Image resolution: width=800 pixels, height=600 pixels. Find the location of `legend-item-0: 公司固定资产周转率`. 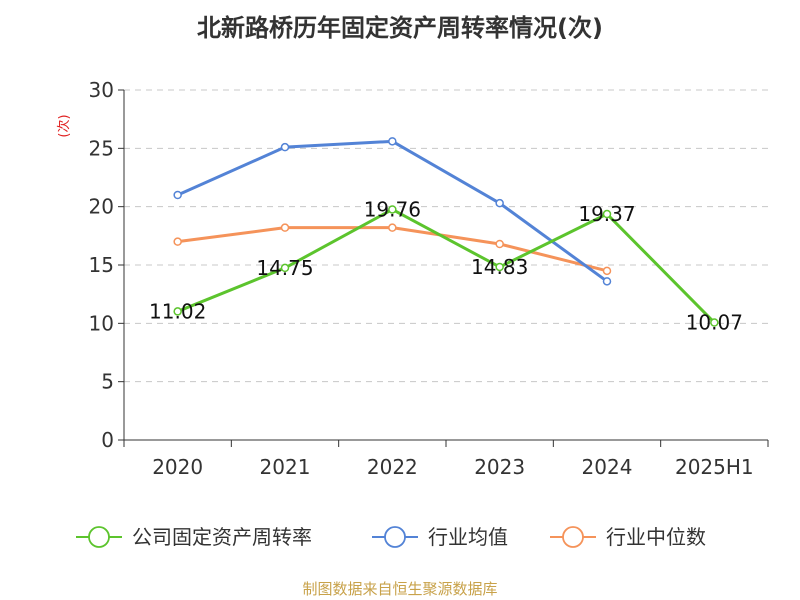

legend-item-0: 公司固定资产周转率 is located at coordinates (194, 537).